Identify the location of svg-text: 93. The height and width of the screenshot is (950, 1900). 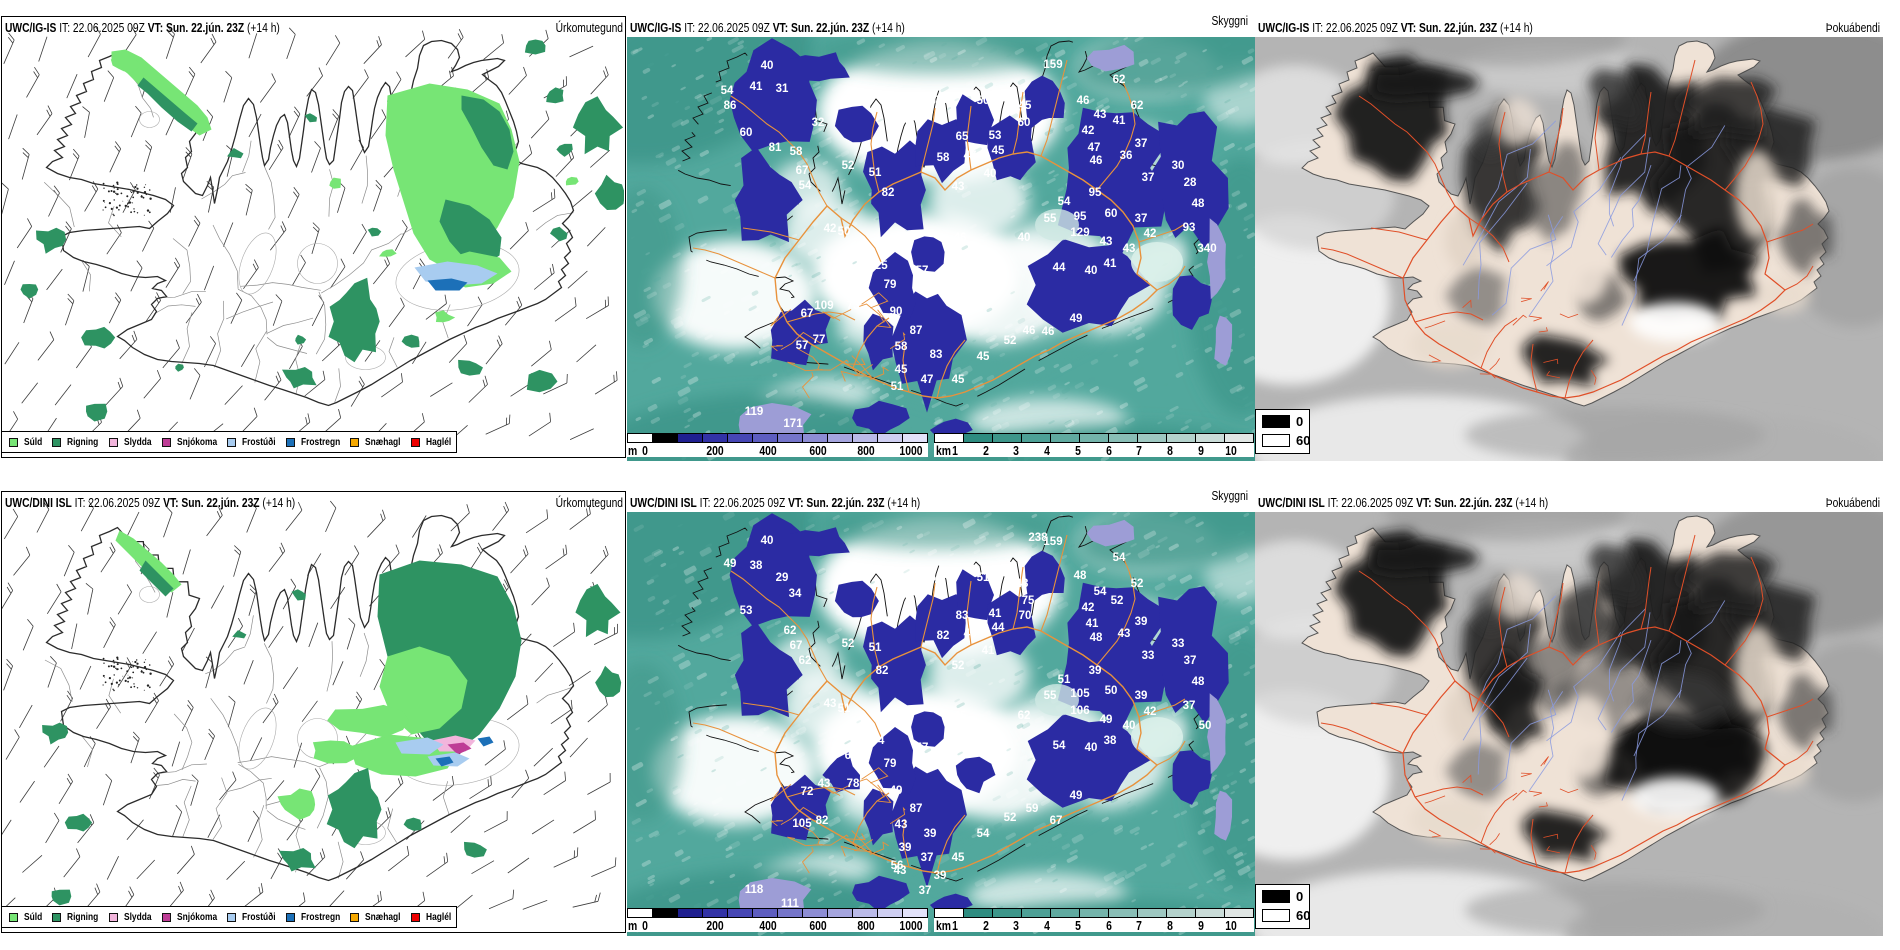
(1189, 228).